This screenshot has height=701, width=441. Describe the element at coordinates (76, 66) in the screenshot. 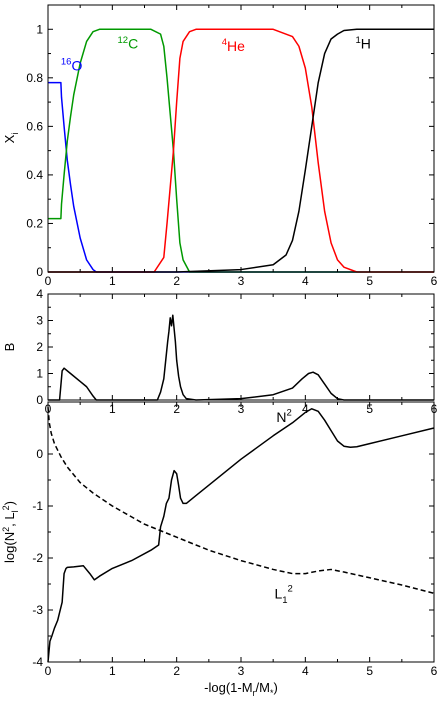

I see `series-label-16o-main: O` at that location.